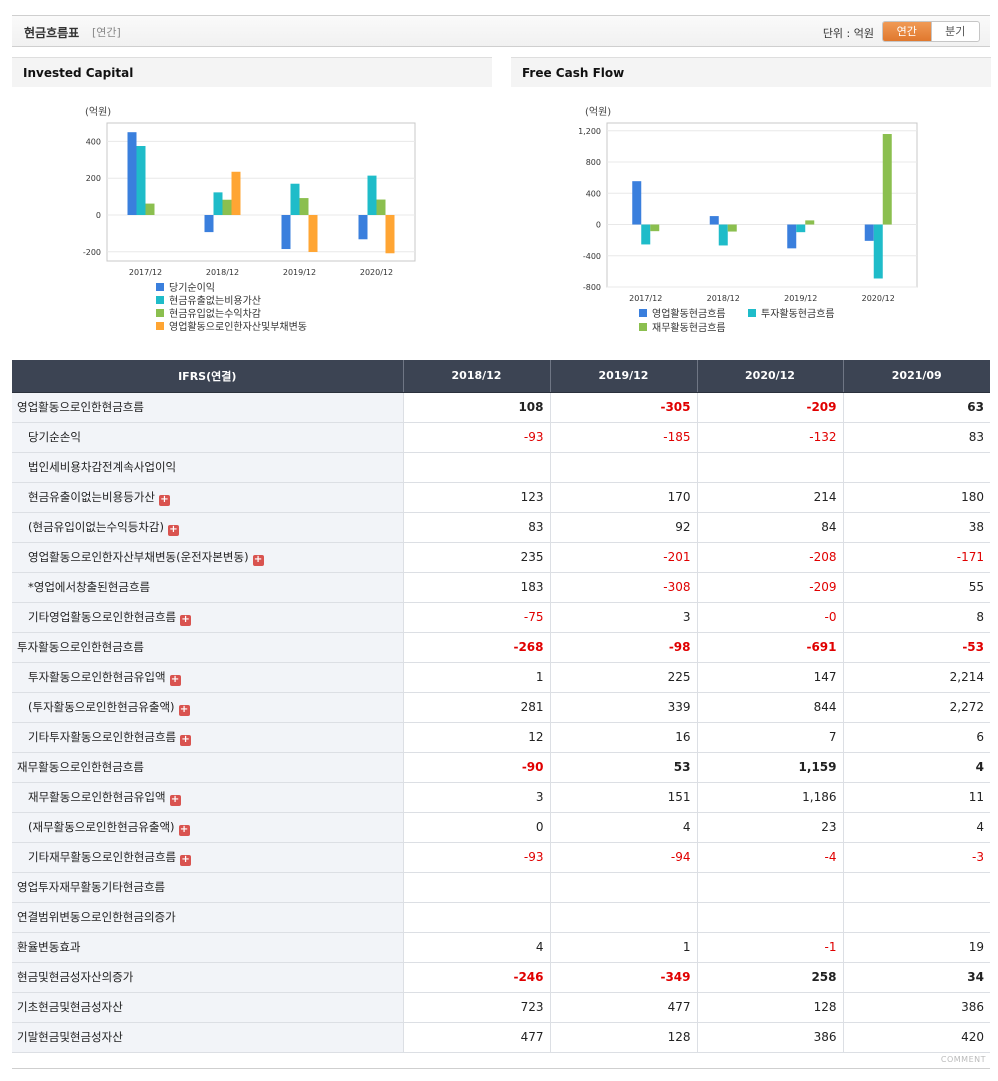 Image resolution: width=998 pixels, height=1081 pixels. I want to click on row-label-text: 재무활동으로인한현금유입액, so click(97, 796).